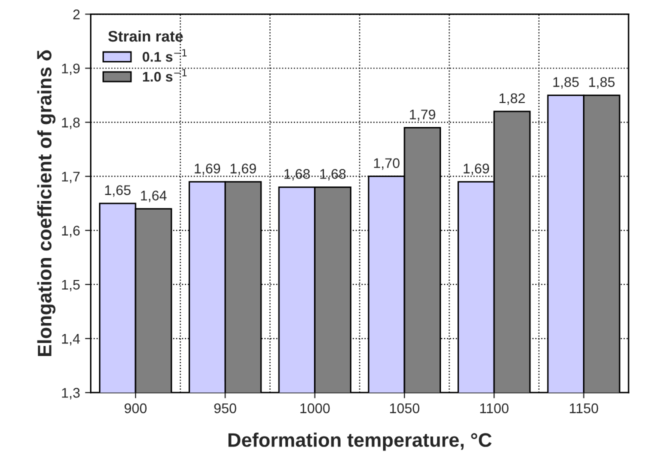  I want to click on x-tick-label: 1050, so click(405, 408).